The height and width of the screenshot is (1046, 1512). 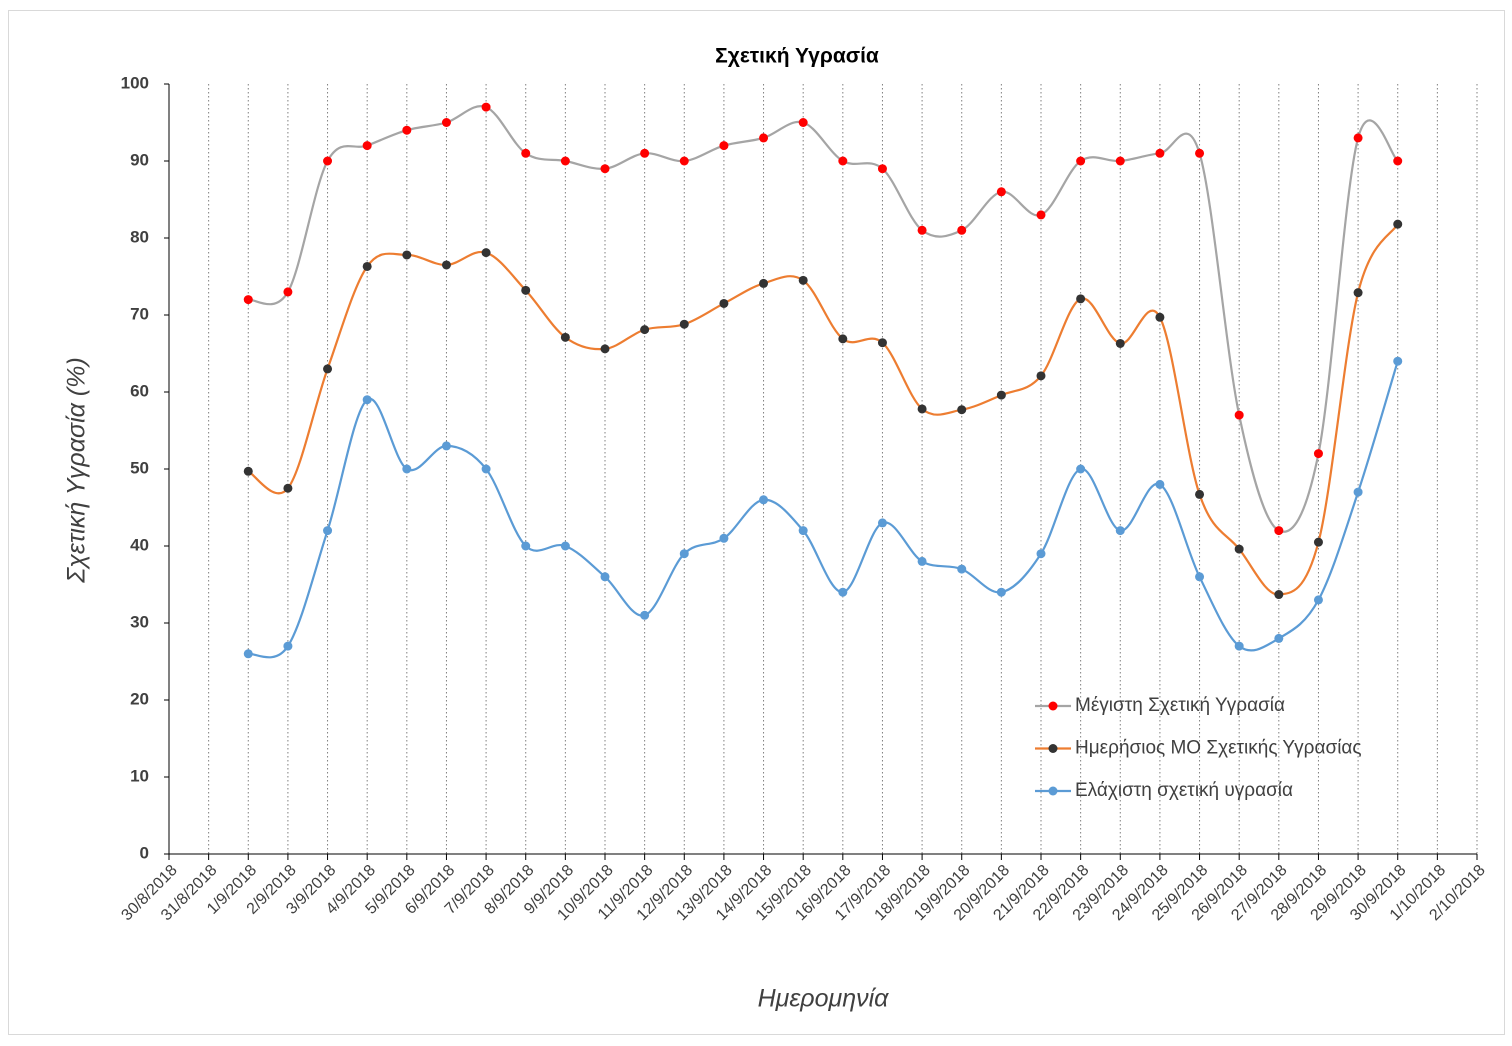 I want to click on y-tick-label: 80, so click(x=139, y=236).